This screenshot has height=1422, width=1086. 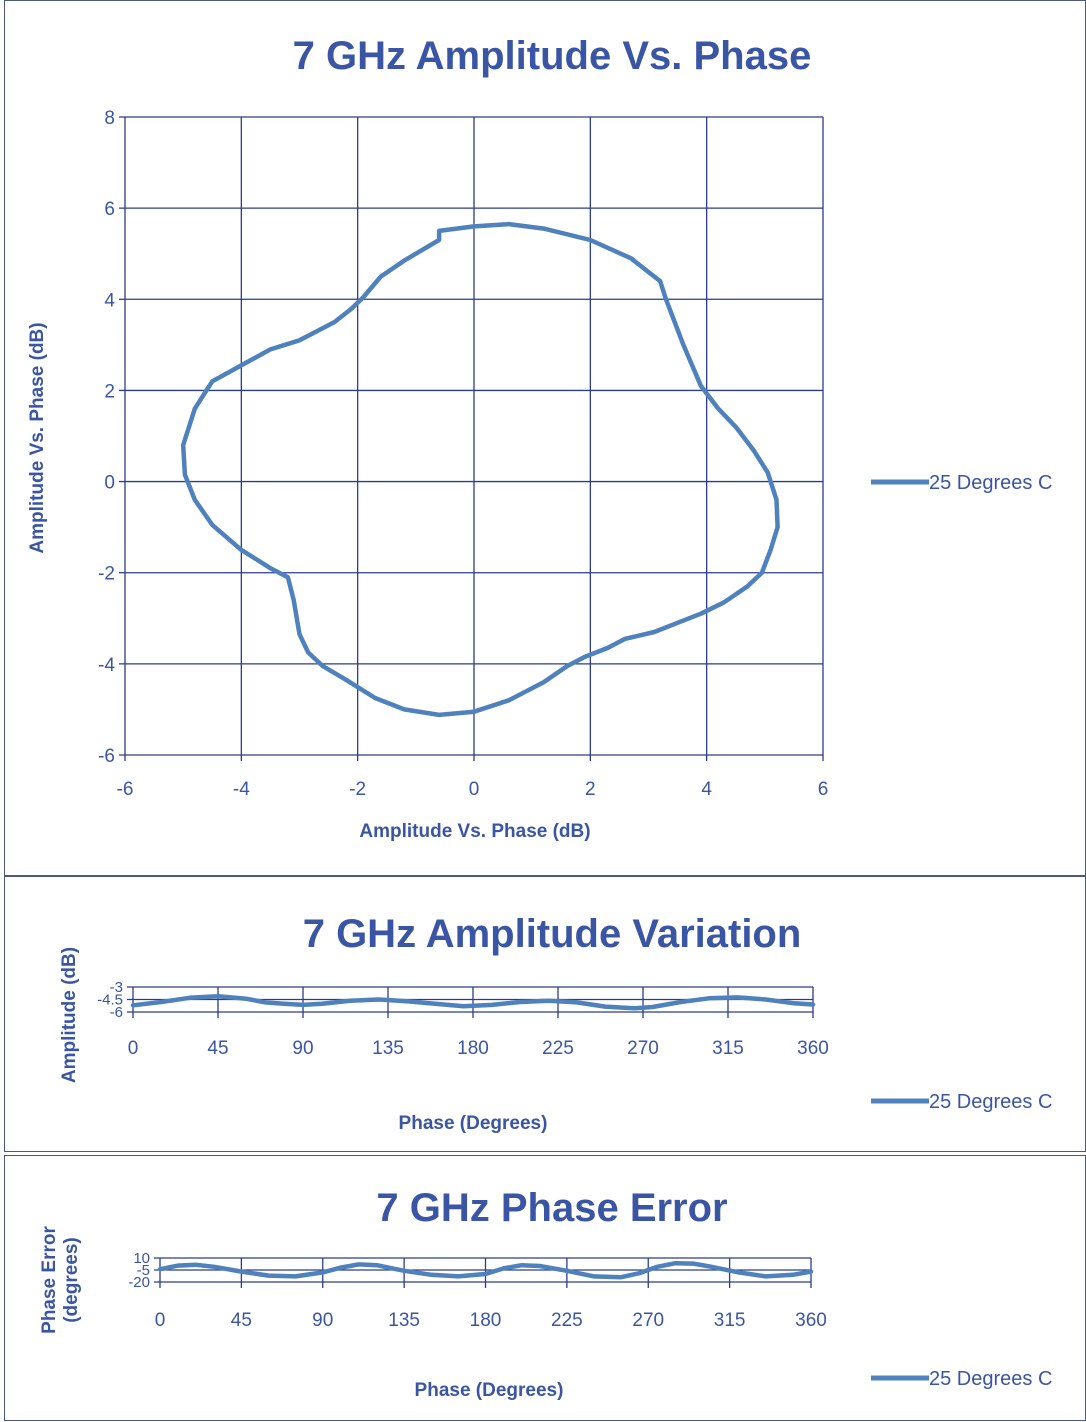 What do you see at coordinates (141, 1258) in the screenshot?
I see `y-tick-label: 10` at bounding box center [141, 1258].